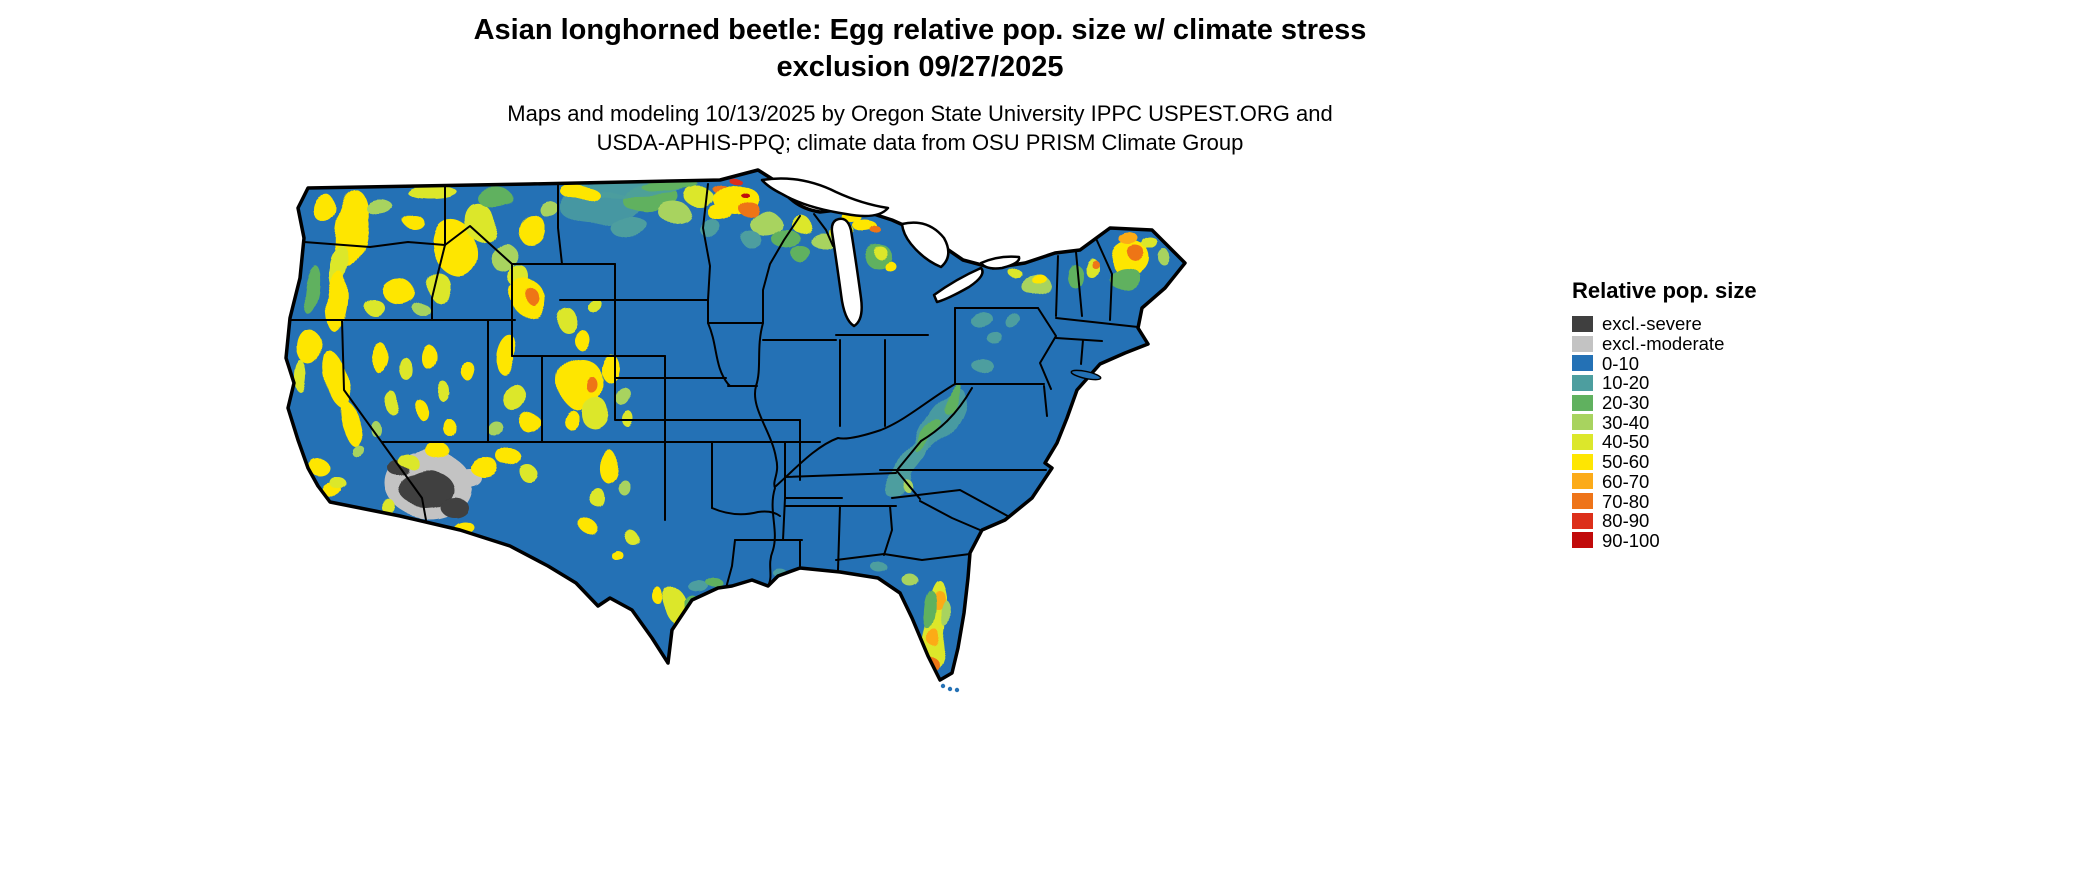  Describe the element at coordinates (1664, 462) in the screenshot. I see `legend-item-v50-60: 50-60` at that location.